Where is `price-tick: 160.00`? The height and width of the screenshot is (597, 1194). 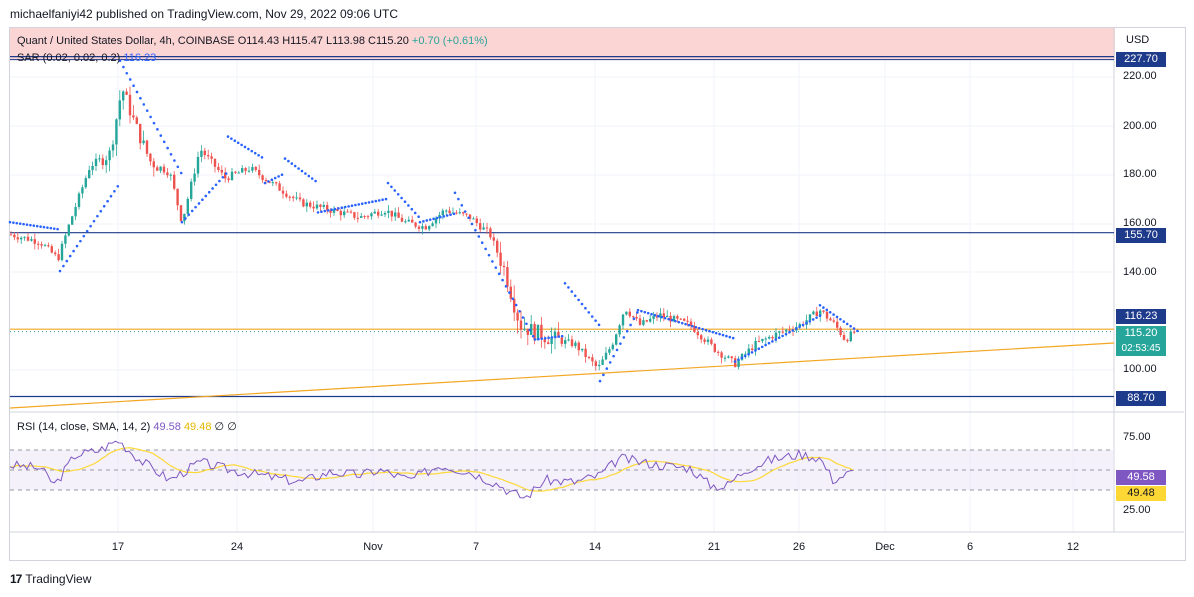
price-tick: 160.00 is located at coordinates (1140, 223).